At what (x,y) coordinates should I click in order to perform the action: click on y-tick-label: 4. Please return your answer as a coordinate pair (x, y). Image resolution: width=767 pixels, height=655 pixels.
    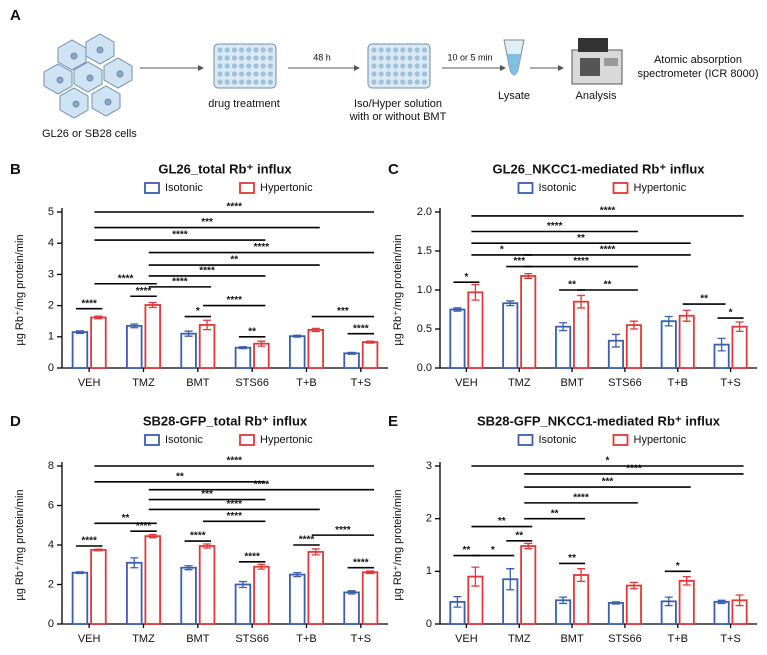
    Looking at the image, I should click on (51, 545).